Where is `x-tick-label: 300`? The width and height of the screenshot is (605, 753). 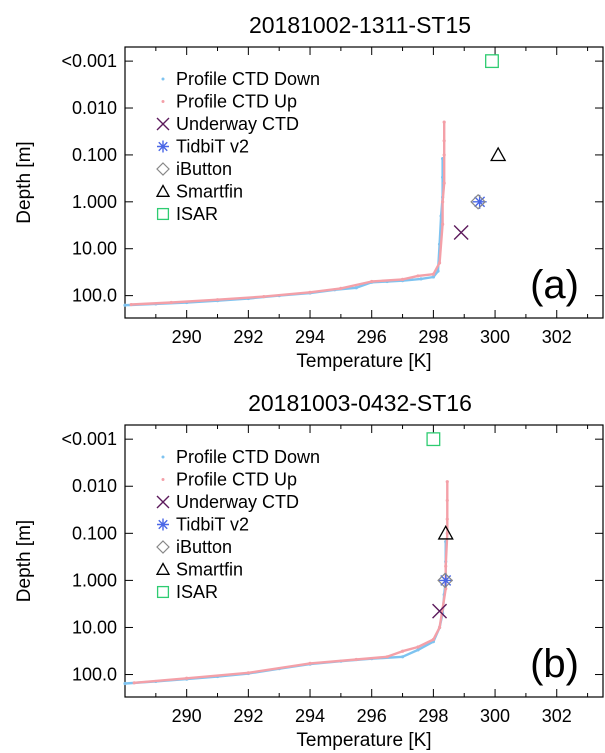 x-tick-label: 300 is located at coordinates (495, 337).